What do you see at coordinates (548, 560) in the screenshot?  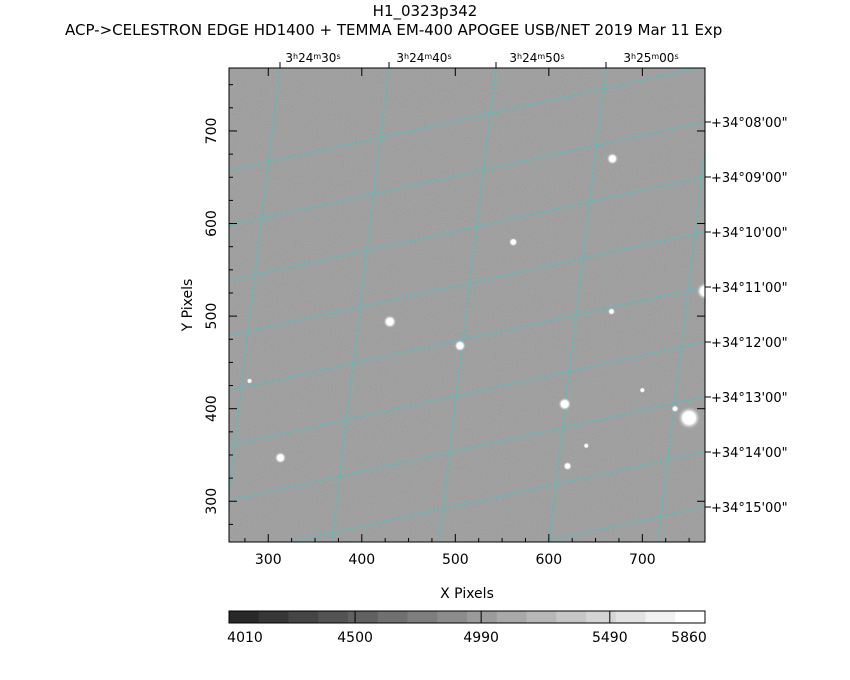 I see `x-tick-label: 600` at bounding box center [548, 560].